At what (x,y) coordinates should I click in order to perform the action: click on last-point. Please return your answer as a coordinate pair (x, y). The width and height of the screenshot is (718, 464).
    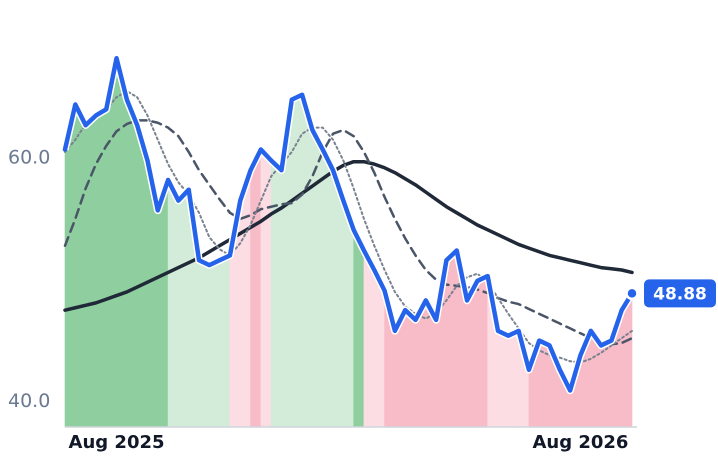
    Looking at the image, I should click on (632, 293).